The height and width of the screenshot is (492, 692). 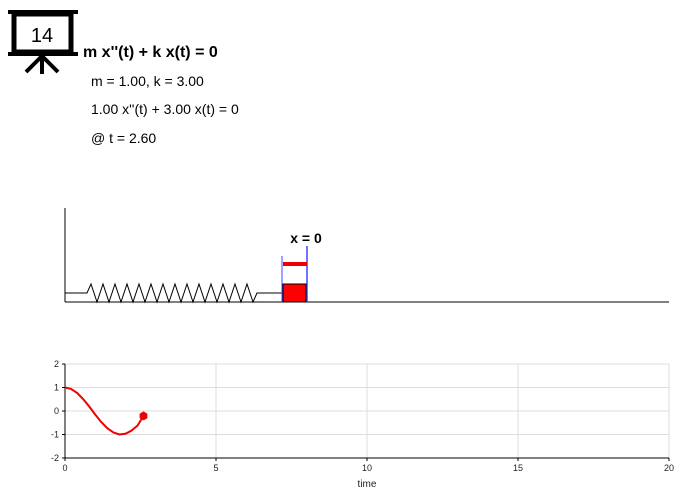 I want to click on y-tick-label: 2, so click(x=56, y=364).